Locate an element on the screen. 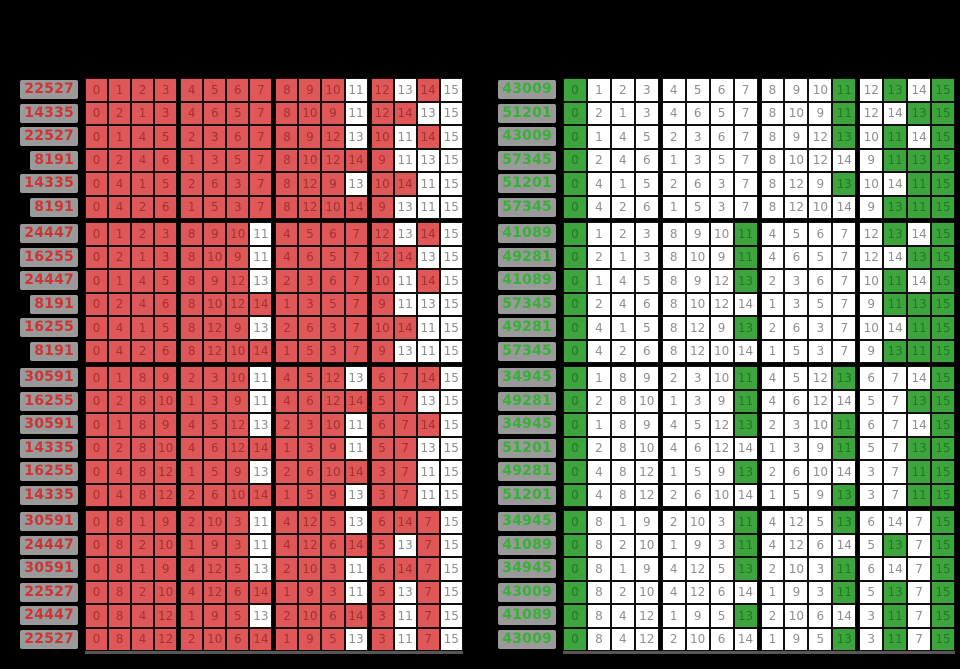 Image resolution: width=960 pixels, height=669 pixels. row-mask-value: 30591 is located at coordinates (49, 522).